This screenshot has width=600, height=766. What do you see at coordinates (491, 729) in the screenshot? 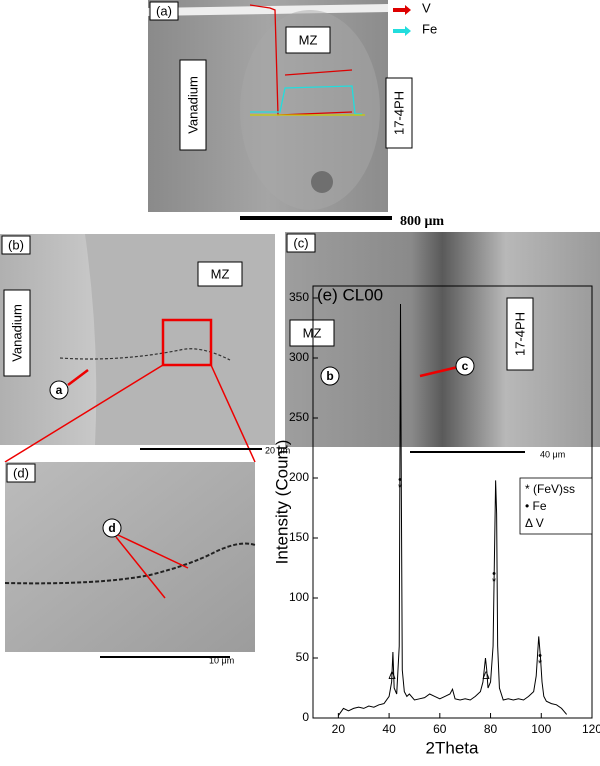
I see `x-tick-label: 80` at bounding box center [491, 729].